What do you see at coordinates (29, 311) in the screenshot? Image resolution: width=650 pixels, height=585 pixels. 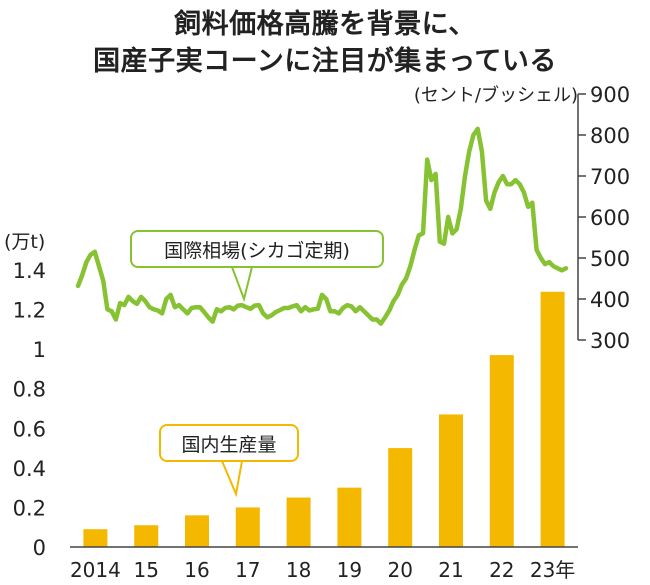 I see `left-tick-label: 1.2` at bounding box center [29, 311].